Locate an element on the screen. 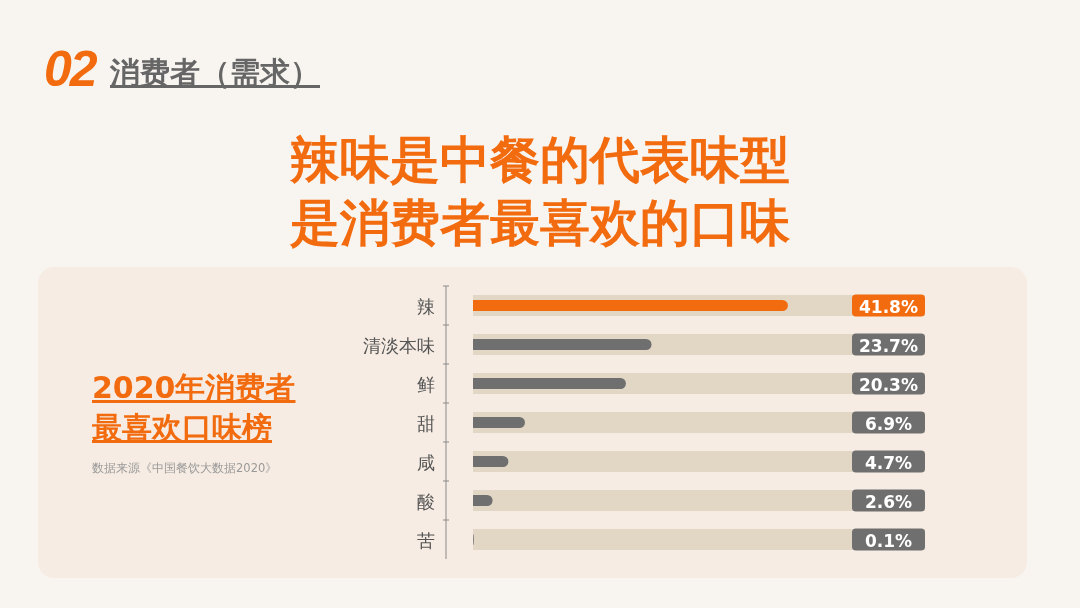  data-label: 23.7% is located at coordinates (888, 345).